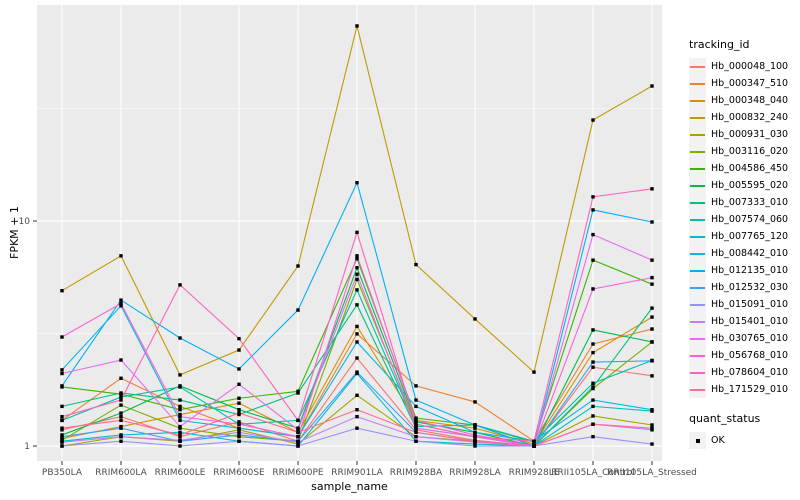 The height and width of the screenshot is (500, 800). Describe the element at coordinates (750, 389) in the screenshot. I see `legend-entry-label: Hb_171529_010` at that location.